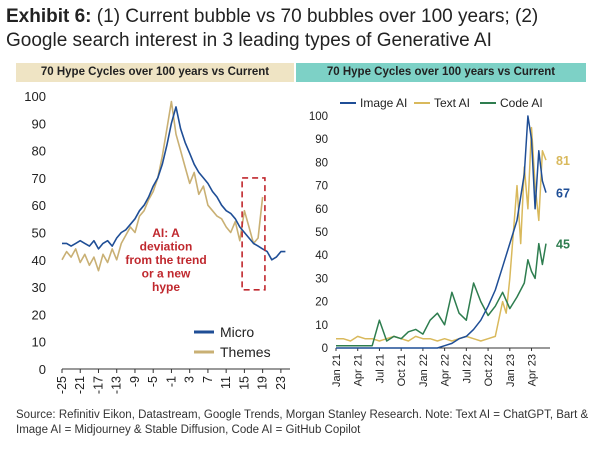 The width and height of the screenshot is (599, 452). Describe the element at coordinates (135, 381) in the screenshot. I see `x-tick-label: -9` at that location.